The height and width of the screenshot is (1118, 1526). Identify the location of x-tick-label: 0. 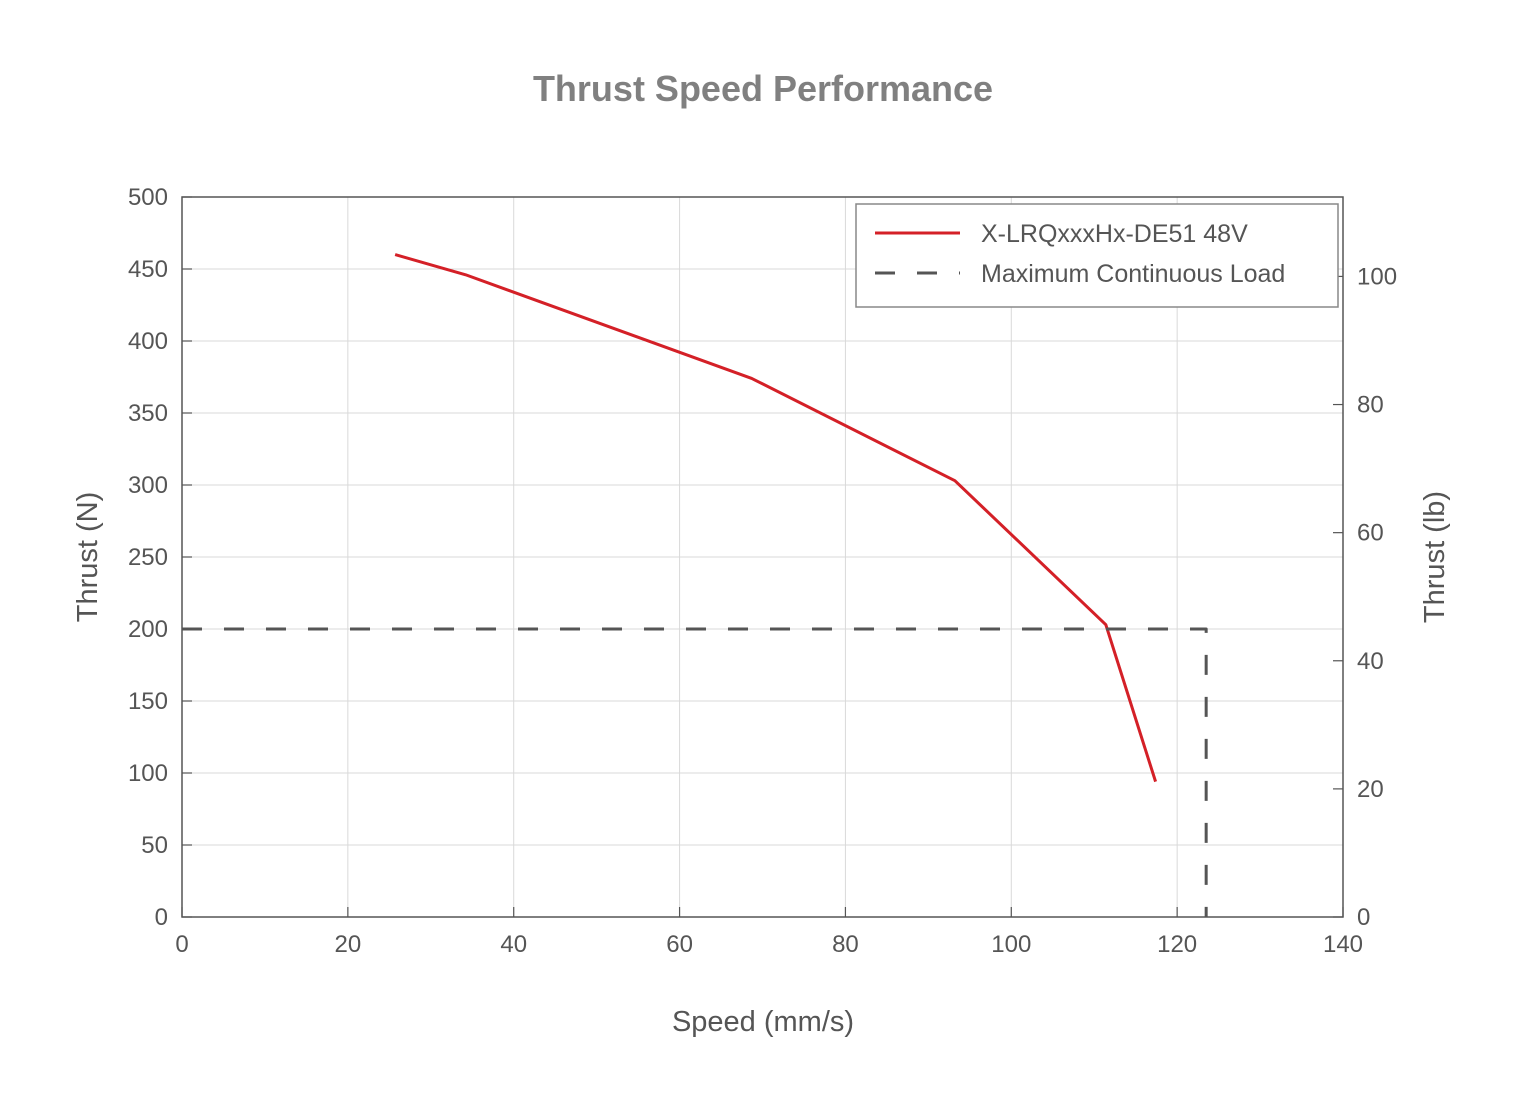
(181, 944).